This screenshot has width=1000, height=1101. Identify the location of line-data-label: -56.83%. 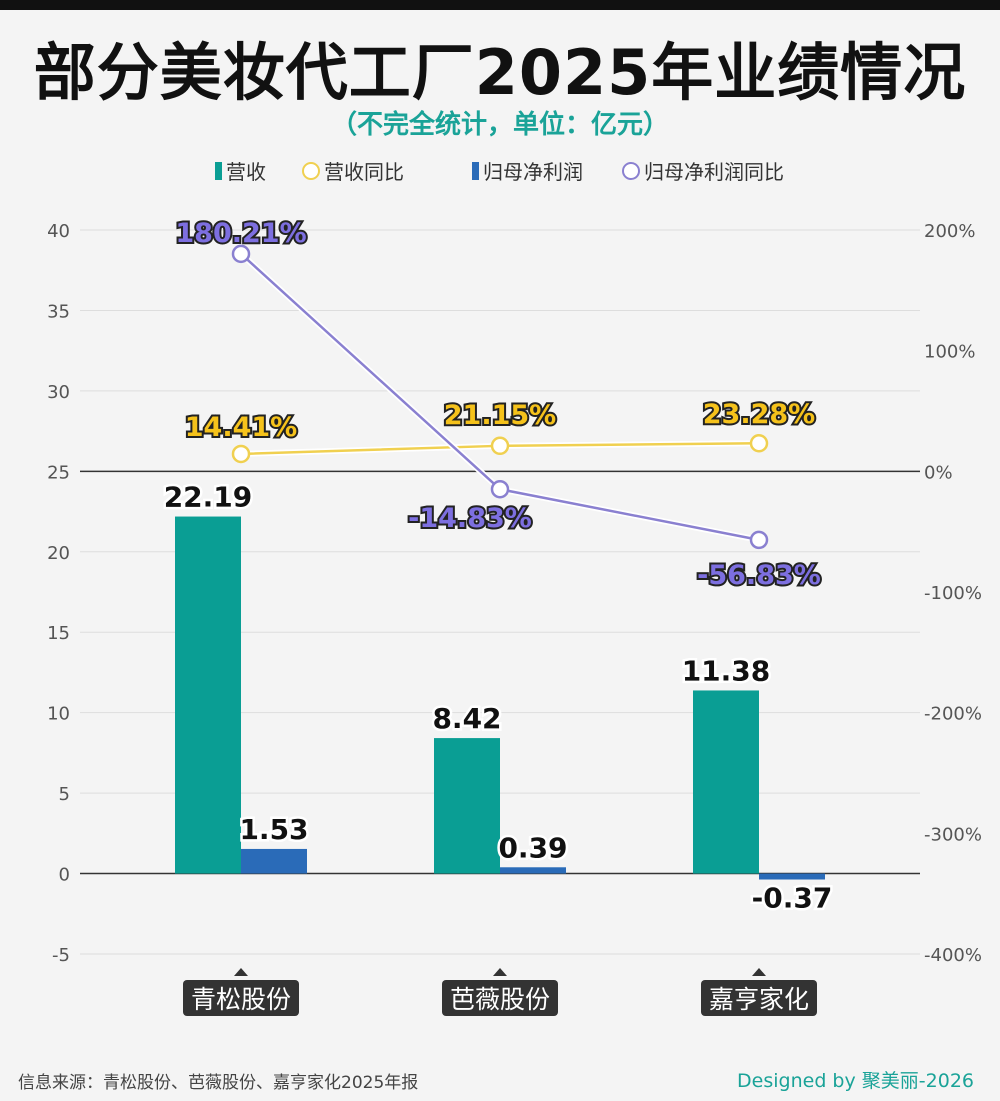
(759, 575).